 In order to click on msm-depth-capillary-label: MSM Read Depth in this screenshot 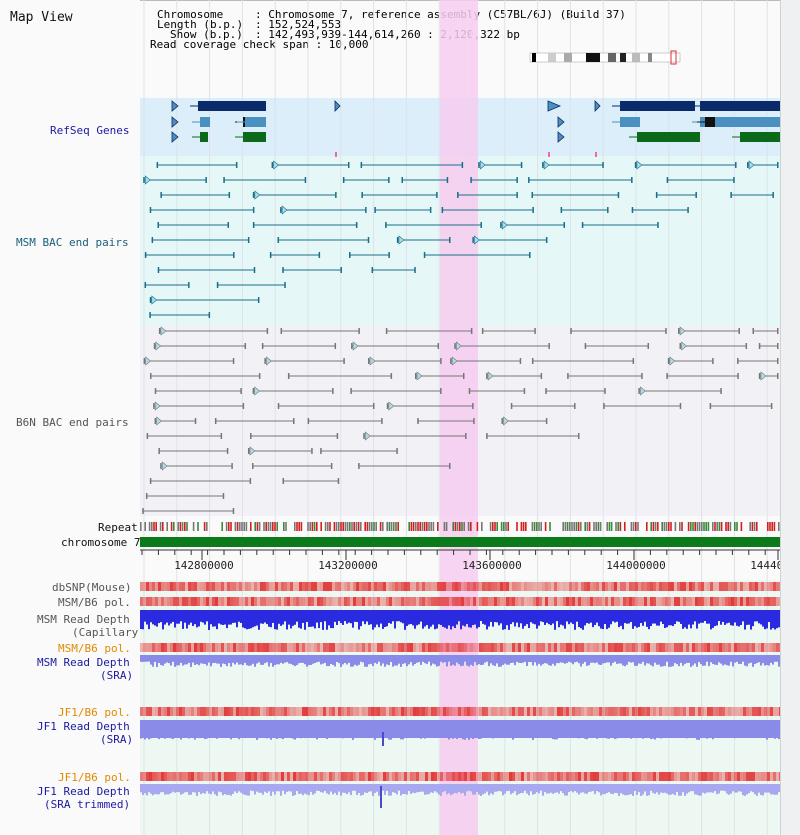, I will do `click(83, 619)`.